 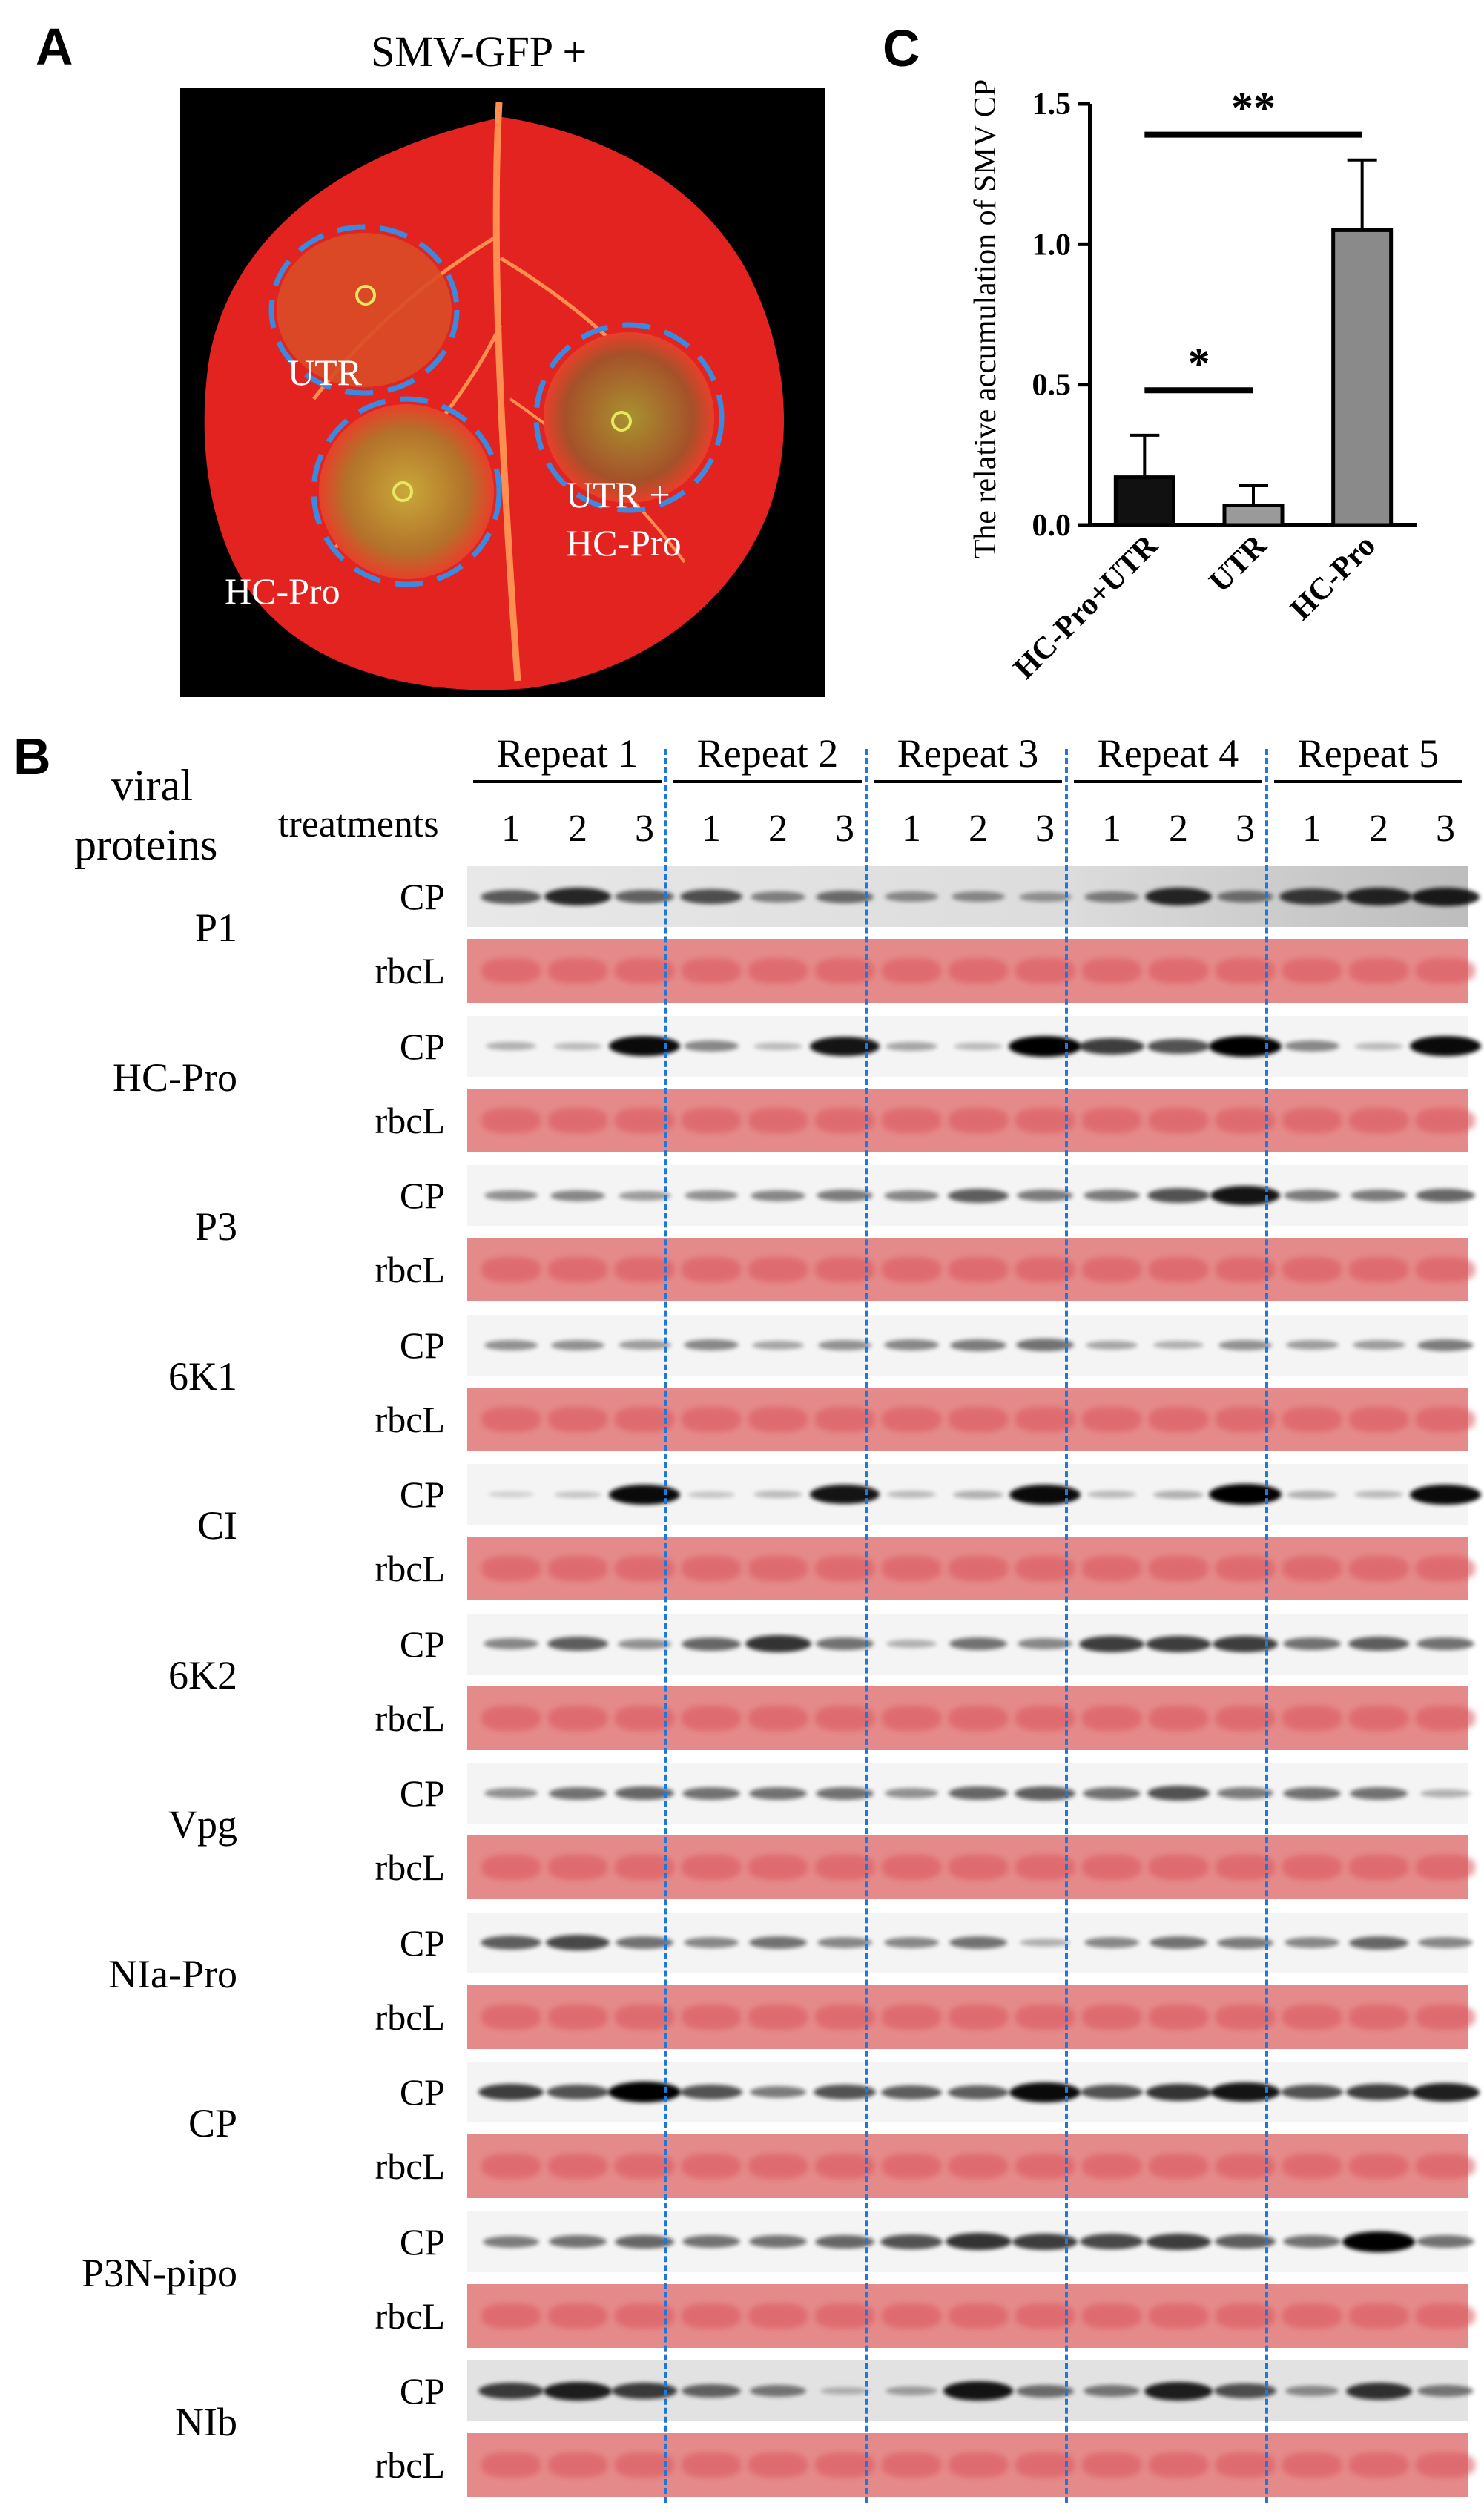 What do you see at coordinates (1168, 753) in the screenshot?
I see `repeat-label: Repeat 4` at bounding box center [1168, 753].